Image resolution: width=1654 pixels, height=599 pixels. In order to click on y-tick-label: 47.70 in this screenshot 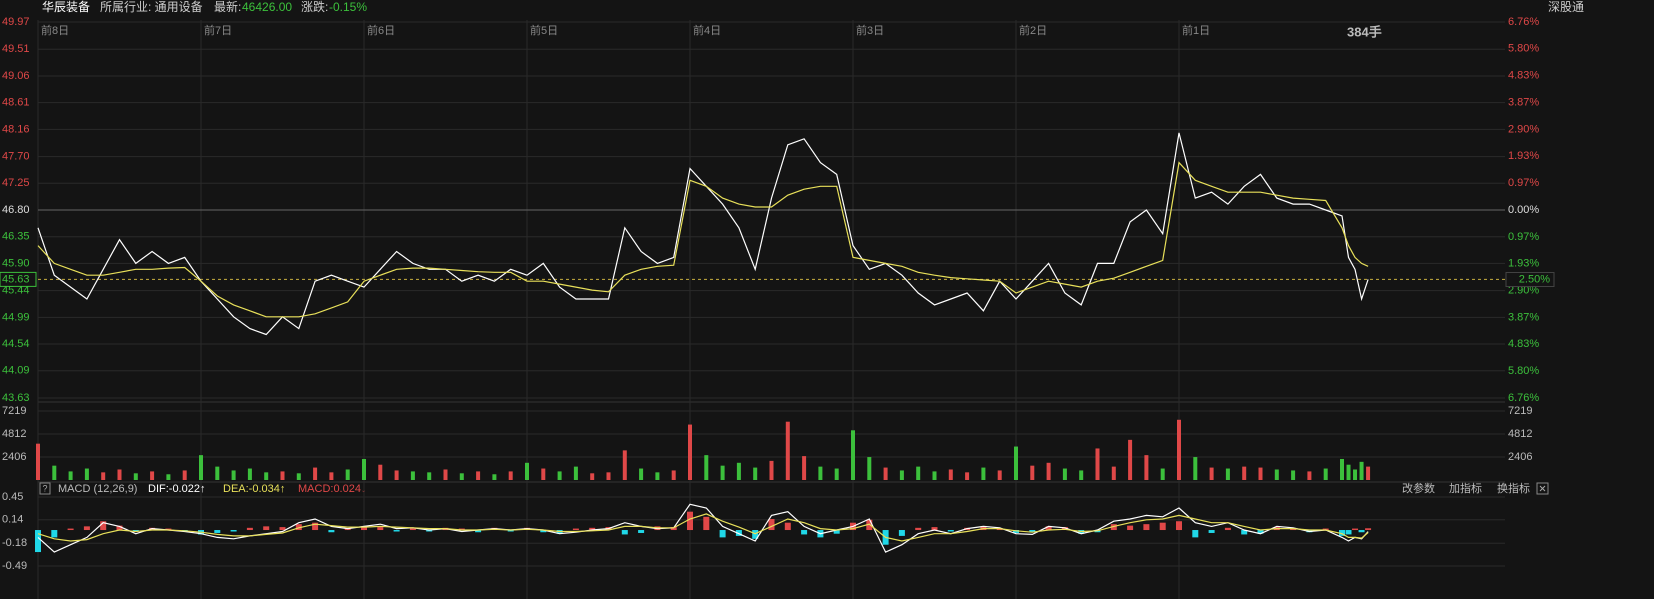, I will do `click(16, 157)`.